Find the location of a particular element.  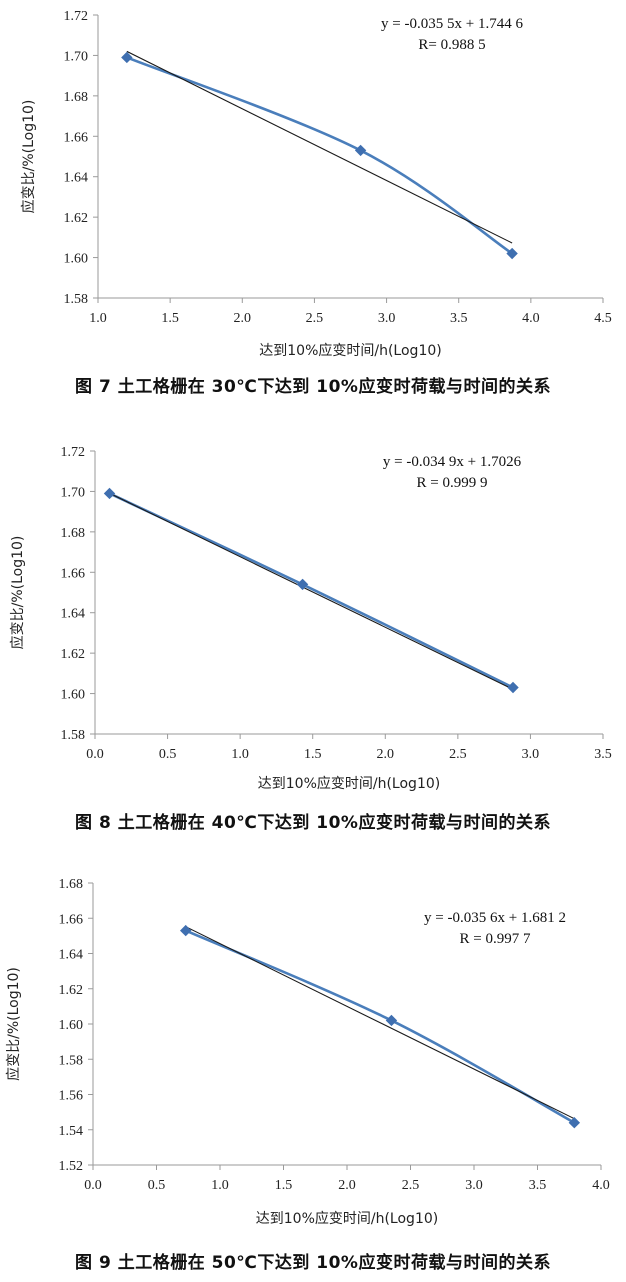

trendline-equation: y = -0.034 9x + 1.7026 is located at coordinates (452, 462).